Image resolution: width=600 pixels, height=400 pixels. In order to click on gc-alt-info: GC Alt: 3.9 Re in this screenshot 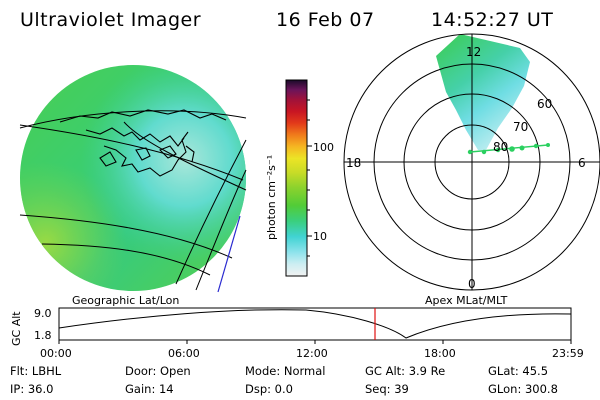, I will do `click(405, 371)`.